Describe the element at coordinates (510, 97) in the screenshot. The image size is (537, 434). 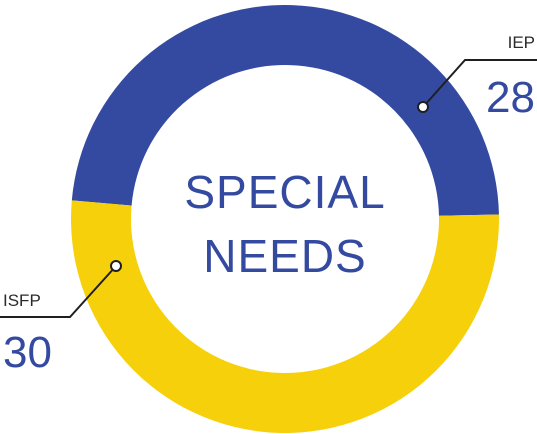
I see `iep-value-label: 28` at that location.